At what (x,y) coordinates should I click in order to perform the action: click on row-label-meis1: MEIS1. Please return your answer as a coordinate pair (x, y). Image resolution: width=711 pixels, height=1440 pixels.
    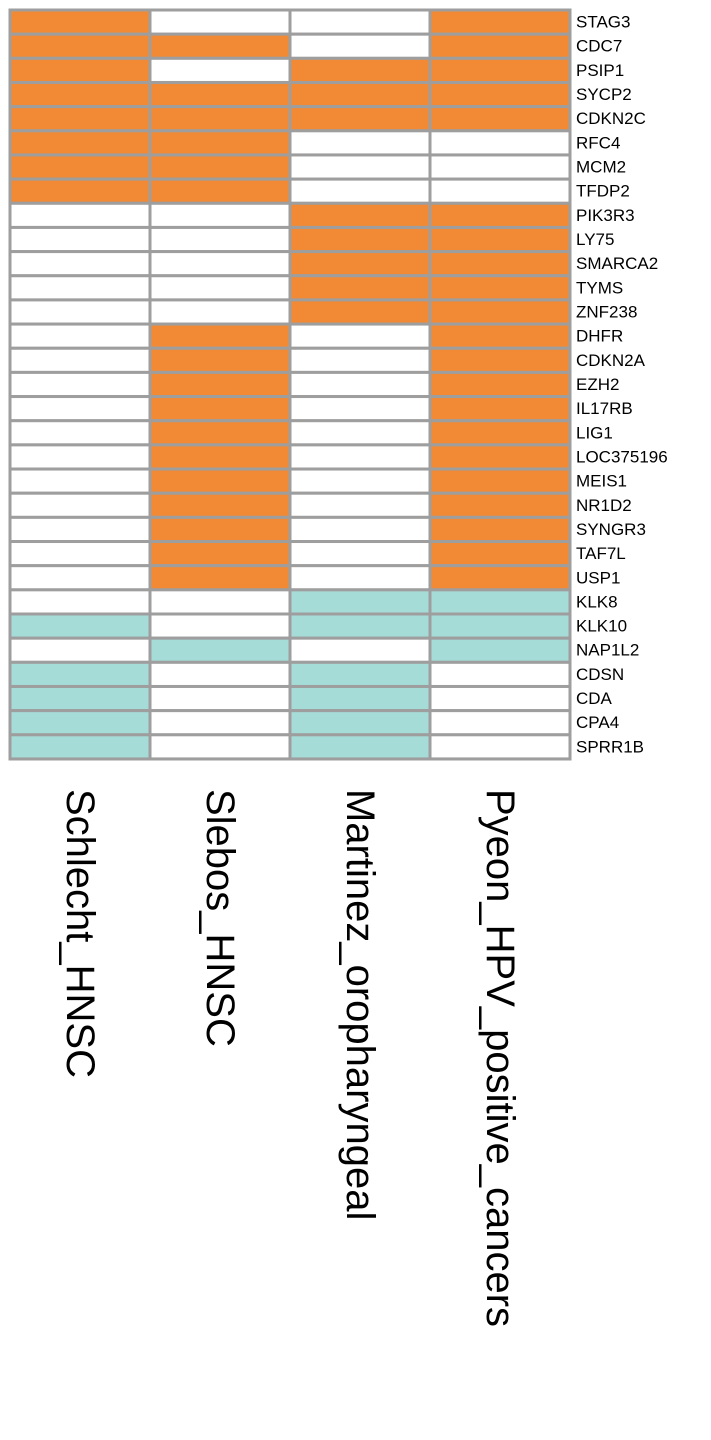
    Looking at the image, I should click on (601, 481).